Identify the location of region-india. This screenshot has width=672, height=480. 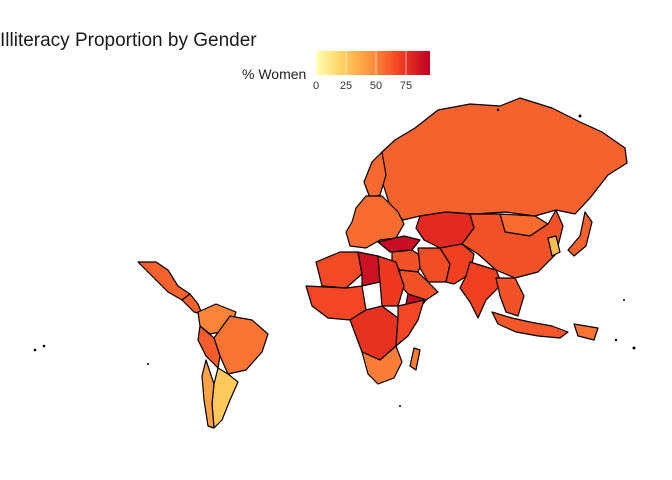
(481, 290).